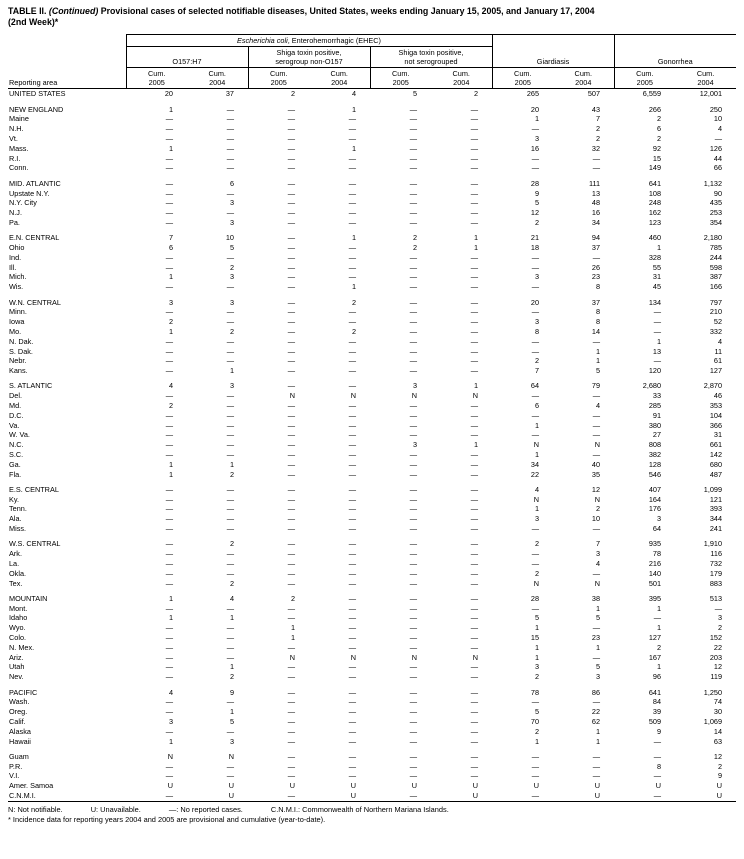 Image resolution: width=744 pixels, height=859 pixels. Describe the element at coordinates (716, 287) in the screenshot. I see `value-cell: 166` at that location.